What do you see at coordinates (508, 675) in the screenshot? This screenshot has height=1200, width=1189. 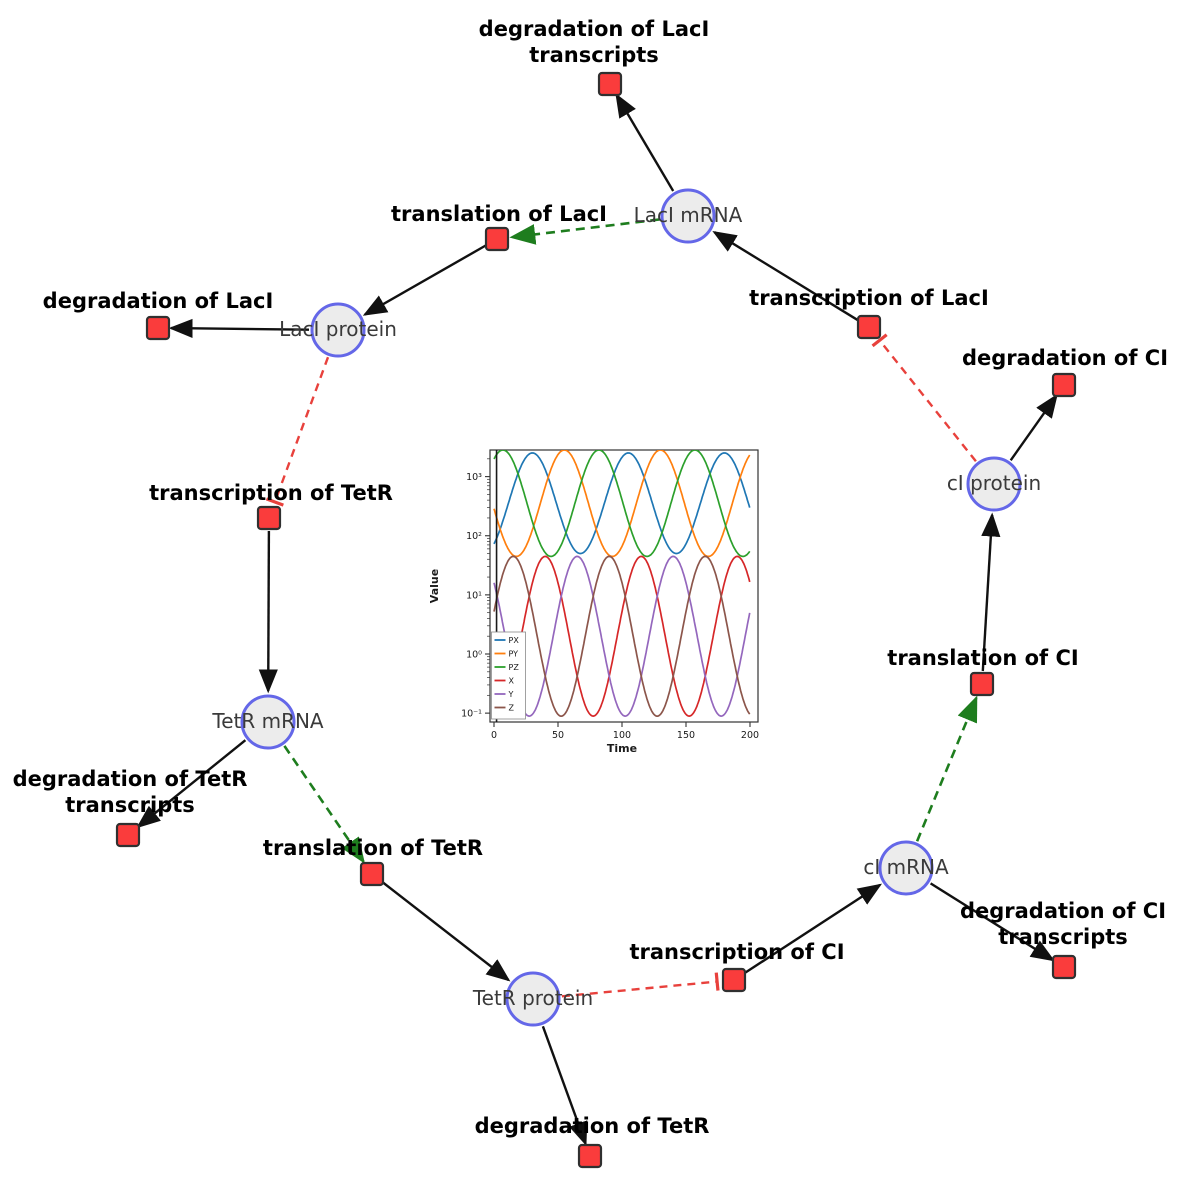 I see `chart-legend` at bounding box center [508, 675].